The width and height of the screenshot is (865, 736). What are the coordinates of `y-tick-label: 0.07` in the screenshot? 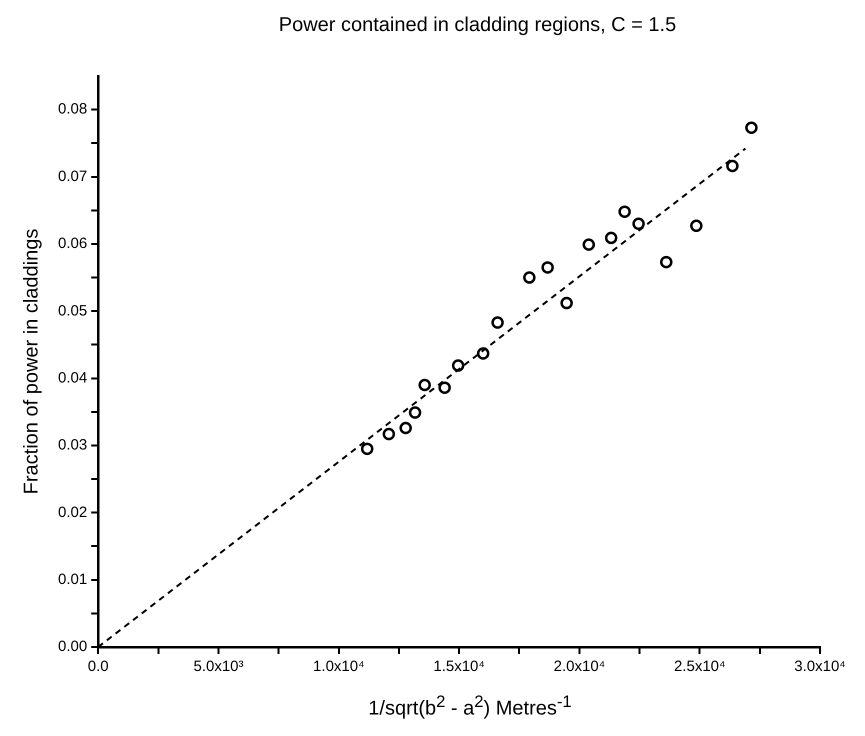 It's located at (73, 176).